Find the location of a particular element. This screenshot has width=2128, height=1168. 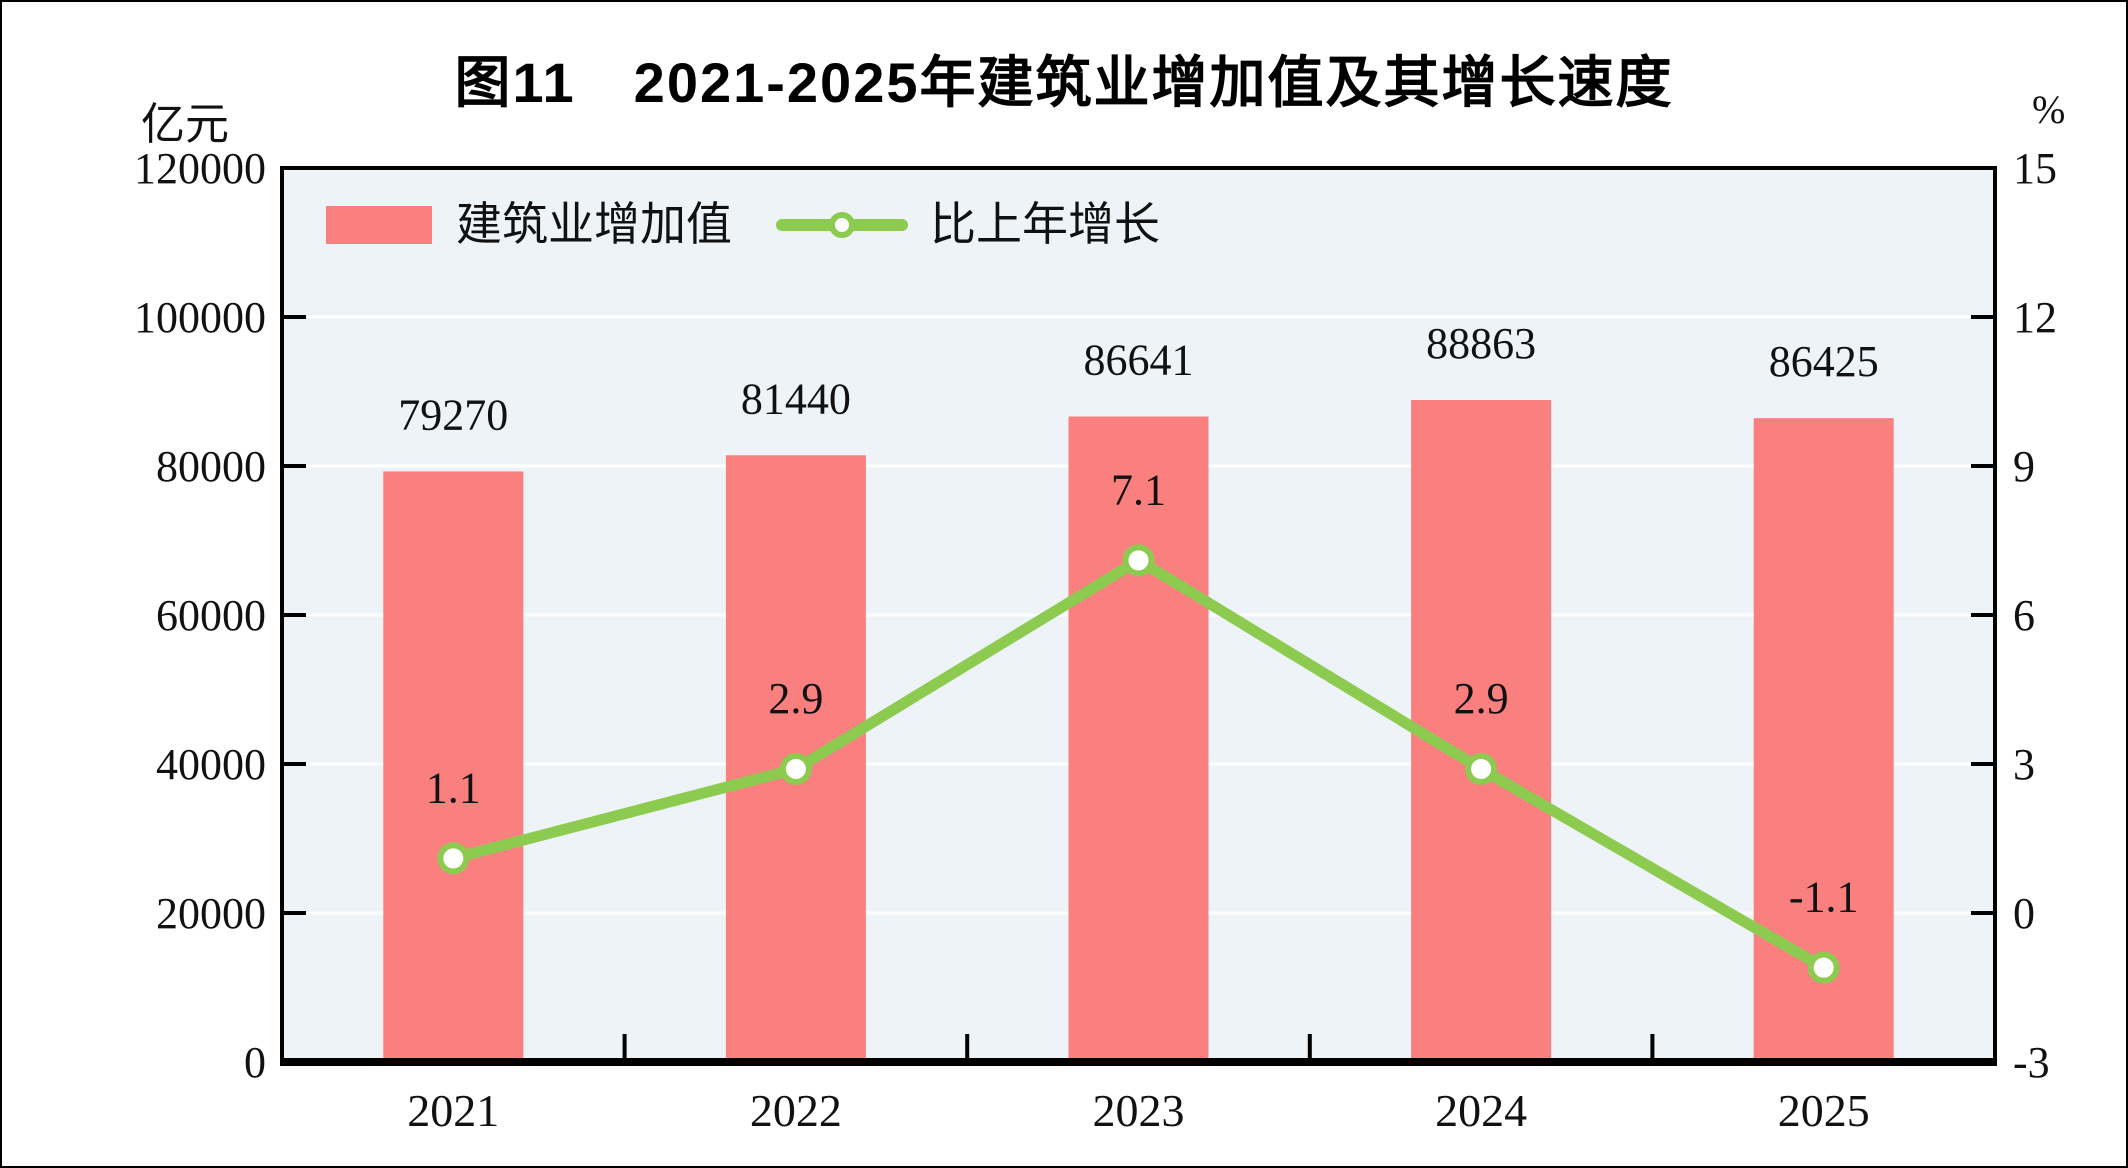

left-axis-tick-label: 40000 is located at coordinates (211, 764).